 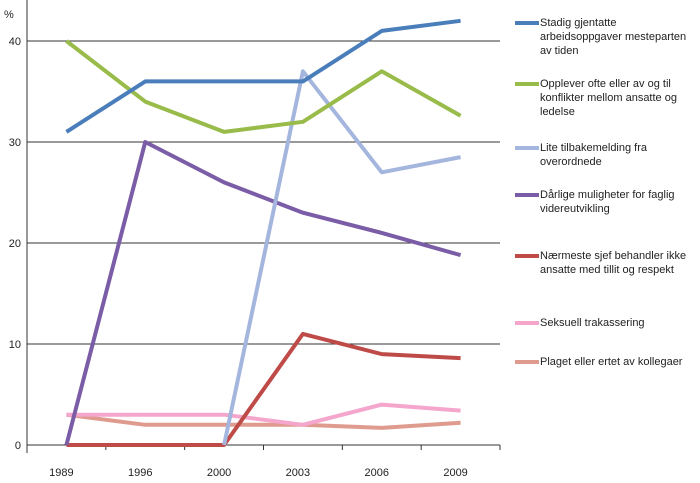 I want to click on legend-item: Seksuell trakassering, so click(x=607, y=323).